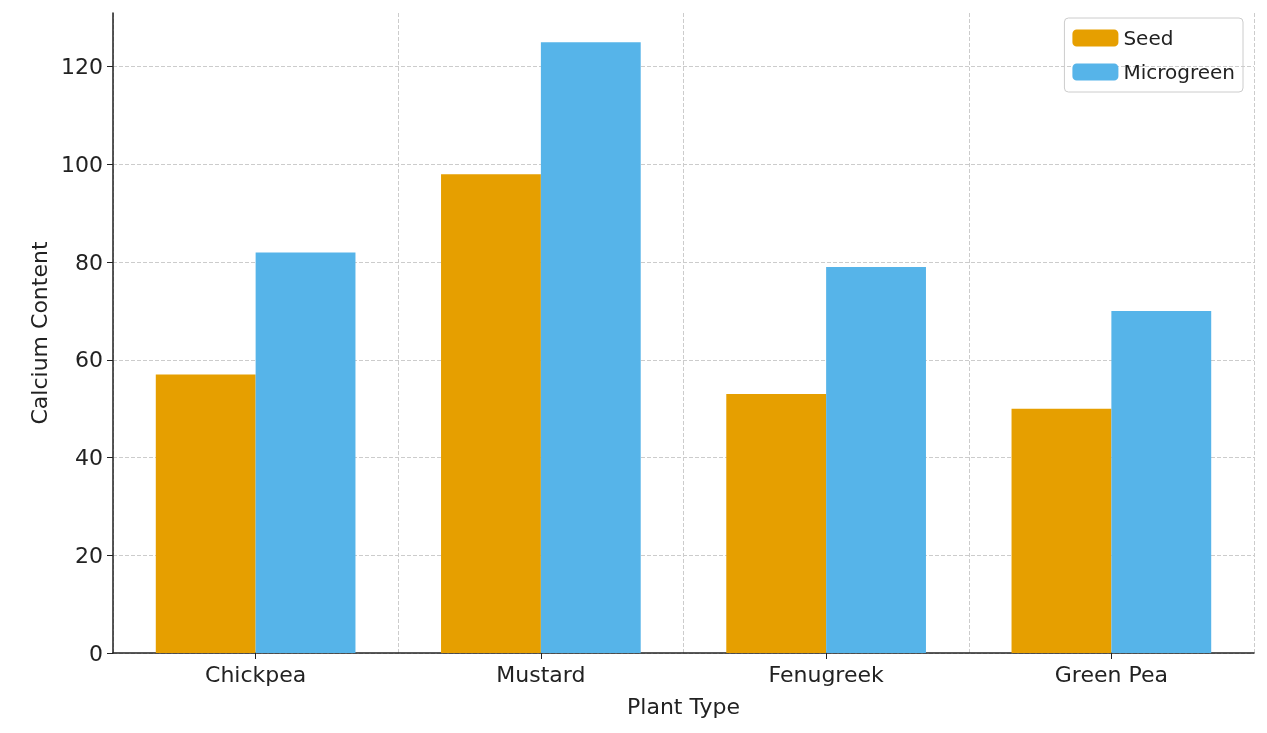 Image resolution: width=1267 pixels, height=733 pixels. What do you see at coordinates (1148, 38) in the screenshot?
I see `legend-label: Seed` at bounding box center [1148, 38].